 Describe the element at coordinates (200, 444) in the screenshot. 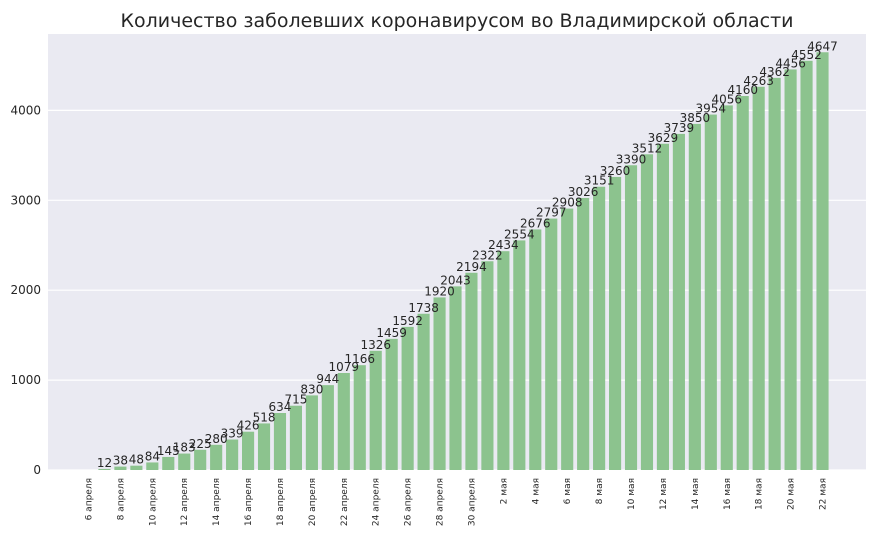

I see `data-label: 225` at that location.